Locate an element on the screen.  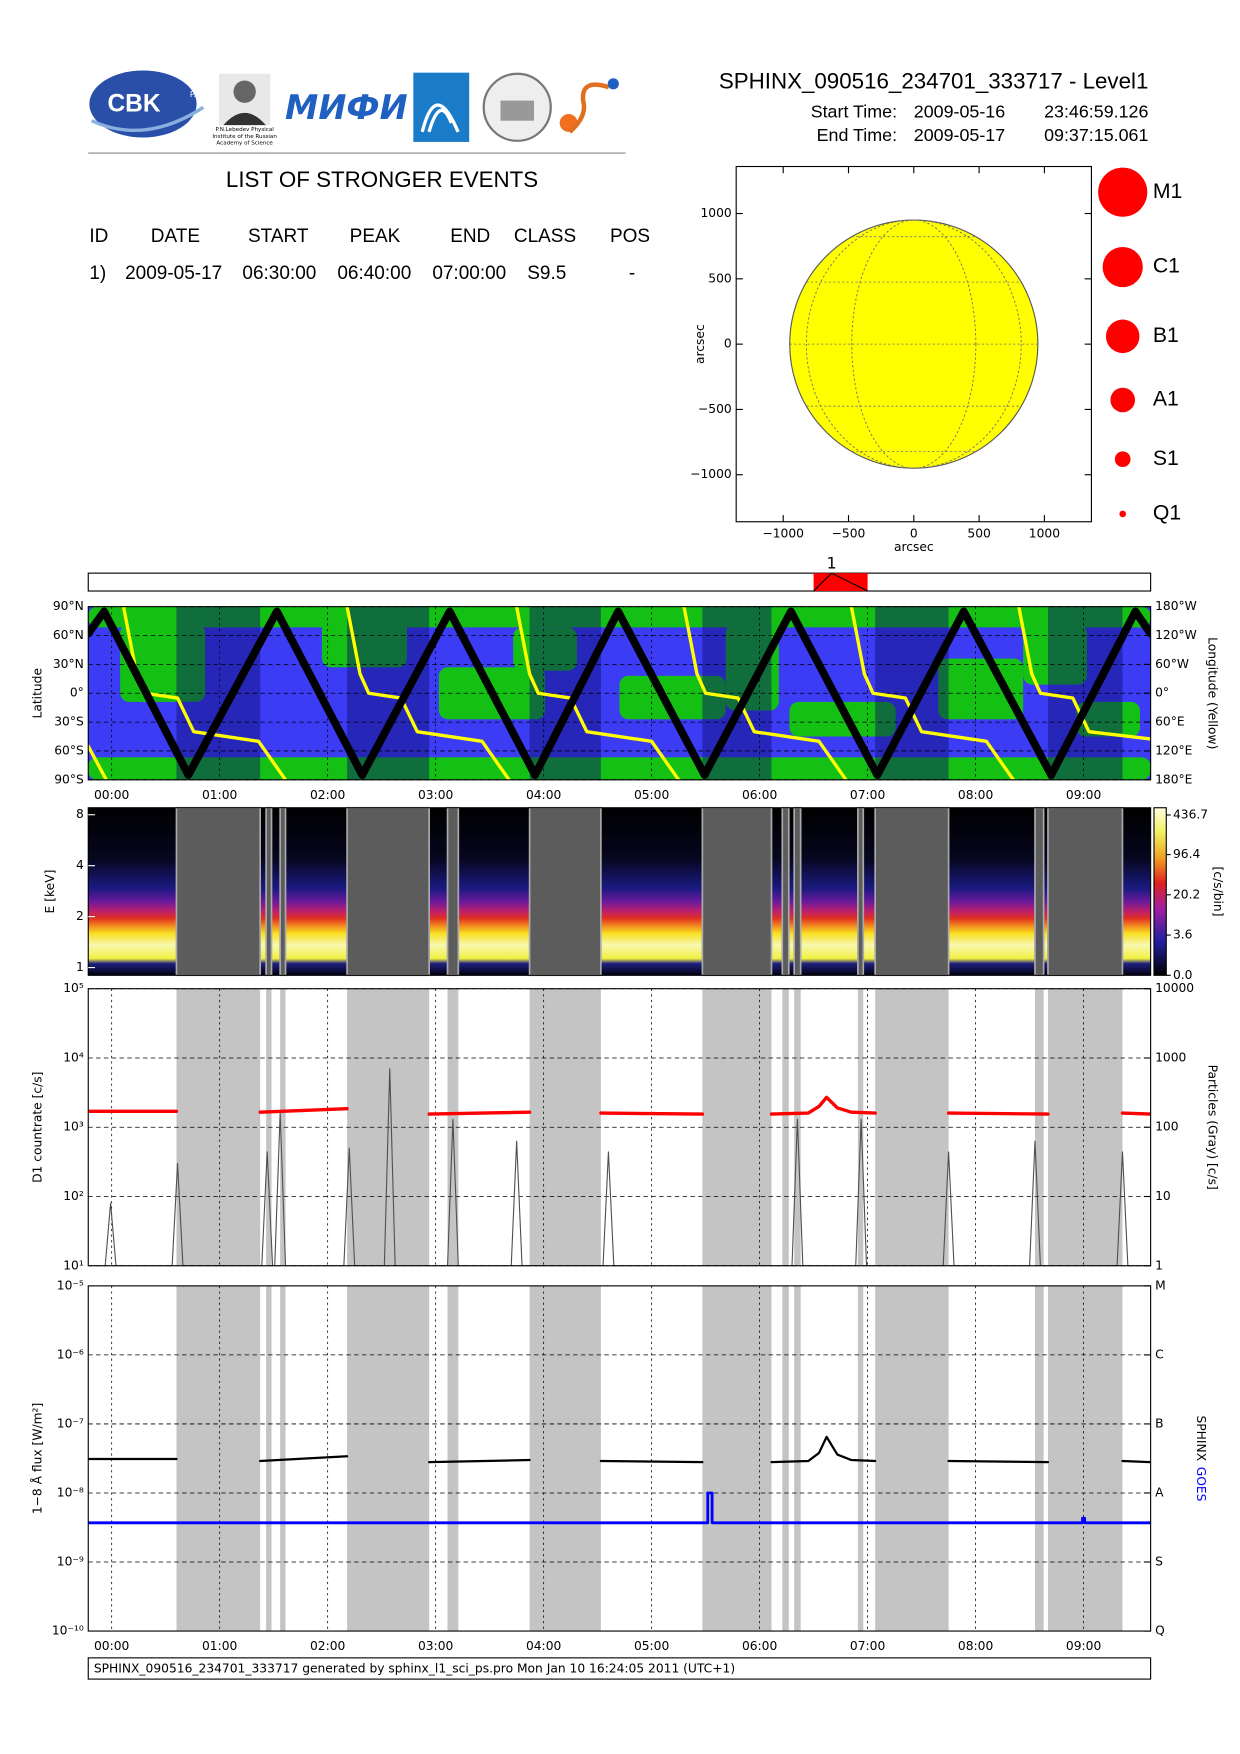
portrait-body is located at coordinates (244, 119).